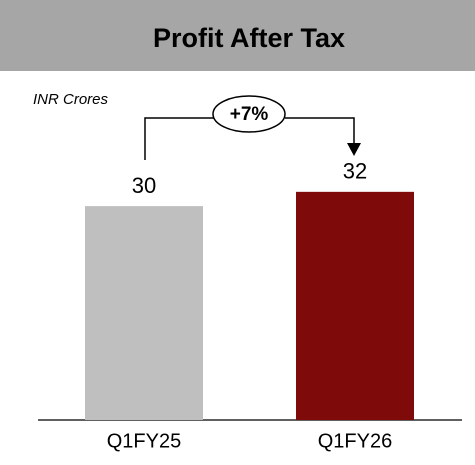 This screenshot has width=475, height=465. I want to click on arrow-head, so click(354, 149).